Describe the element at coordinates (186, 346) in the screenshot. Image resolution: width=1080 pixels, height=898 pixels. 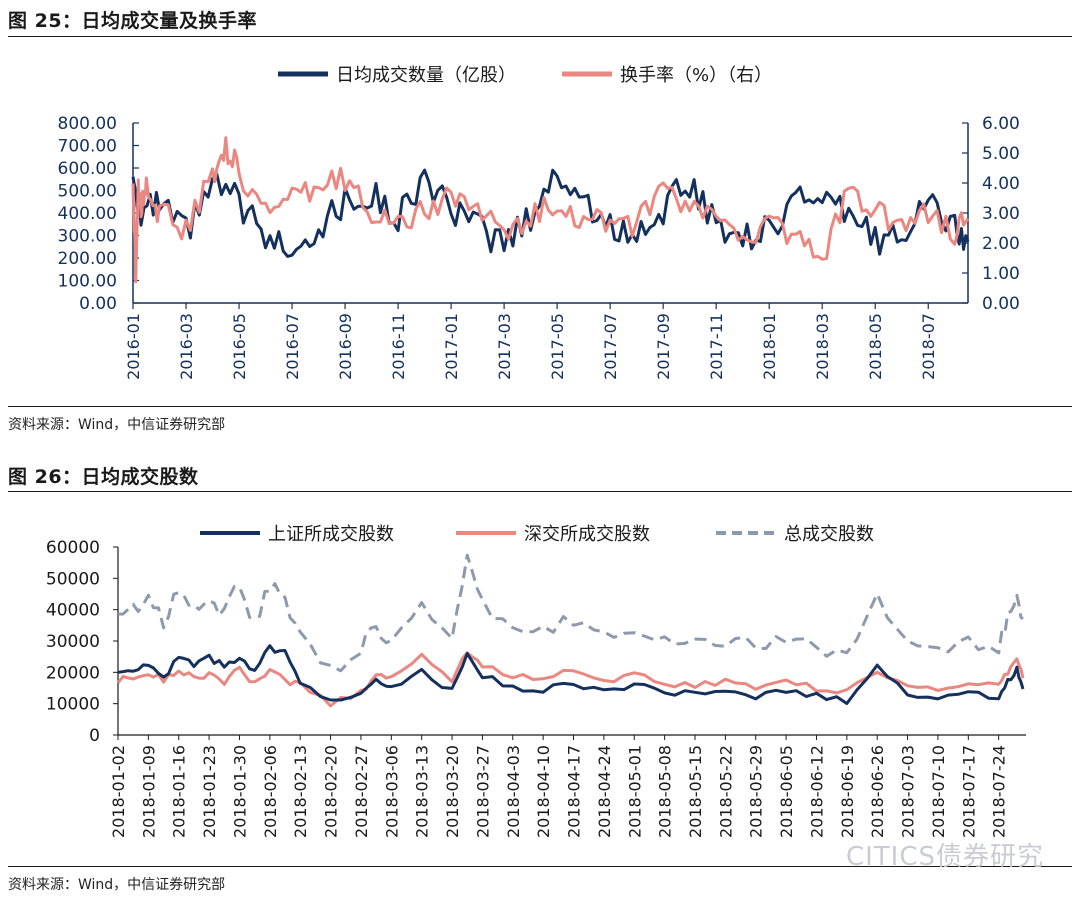
I see `x-tick-label: 2016-03` at that location.